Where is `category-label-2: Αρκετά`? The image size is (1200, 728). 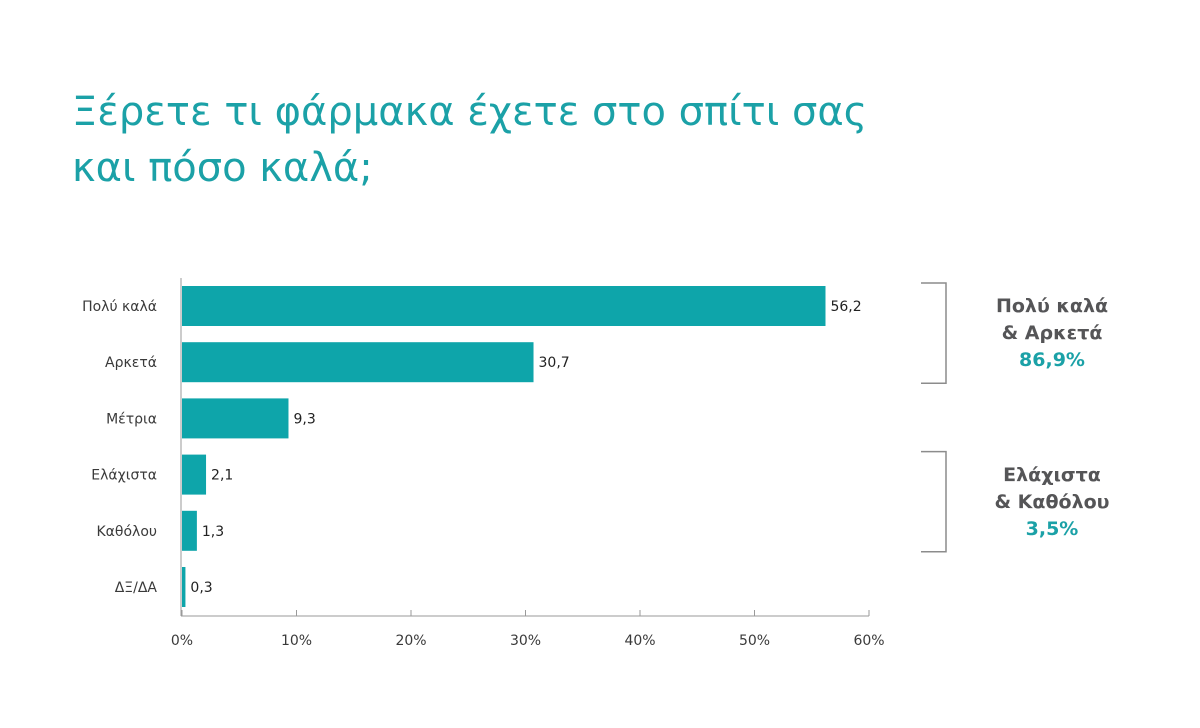
category-label-2: Αρκετά is located at coordinates (131, 363).